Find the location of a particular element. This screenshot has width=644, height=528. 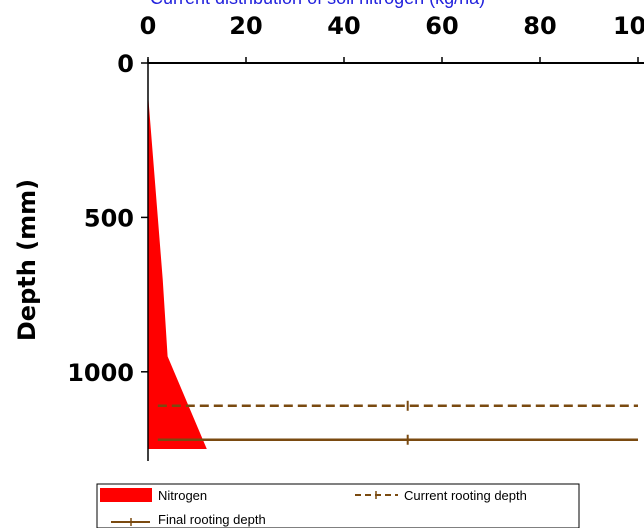

legend-nitrogen-swatch is located at coordinates (126, 495).